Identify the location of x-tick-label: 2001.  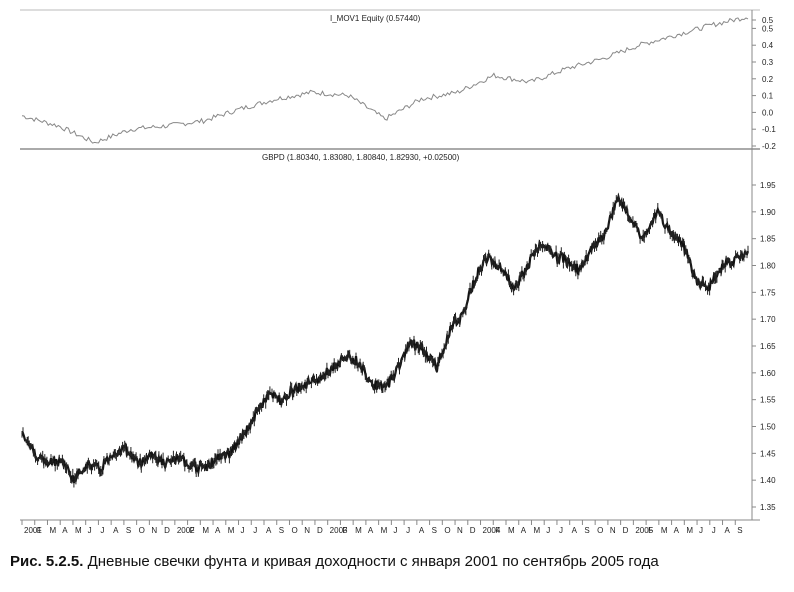
(33, 530).